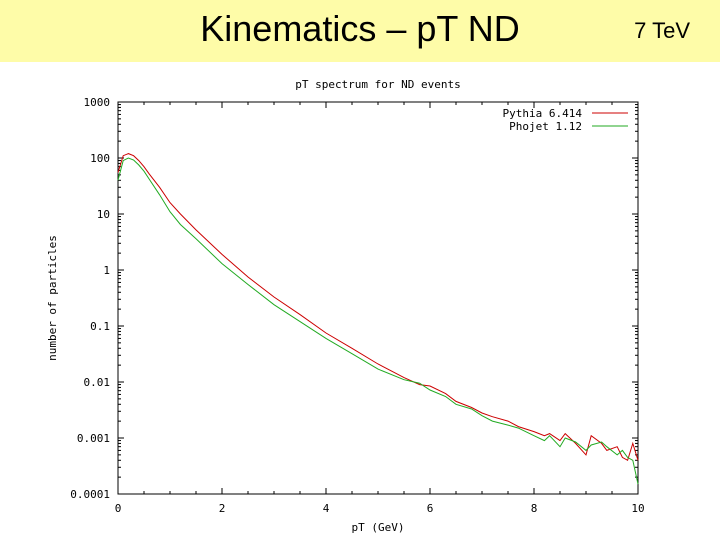 This screenshot has width=720, height=540. Describe the element at coordinates (637, 508) in the screenshot. I see `x-tick-label: 10` at that location.